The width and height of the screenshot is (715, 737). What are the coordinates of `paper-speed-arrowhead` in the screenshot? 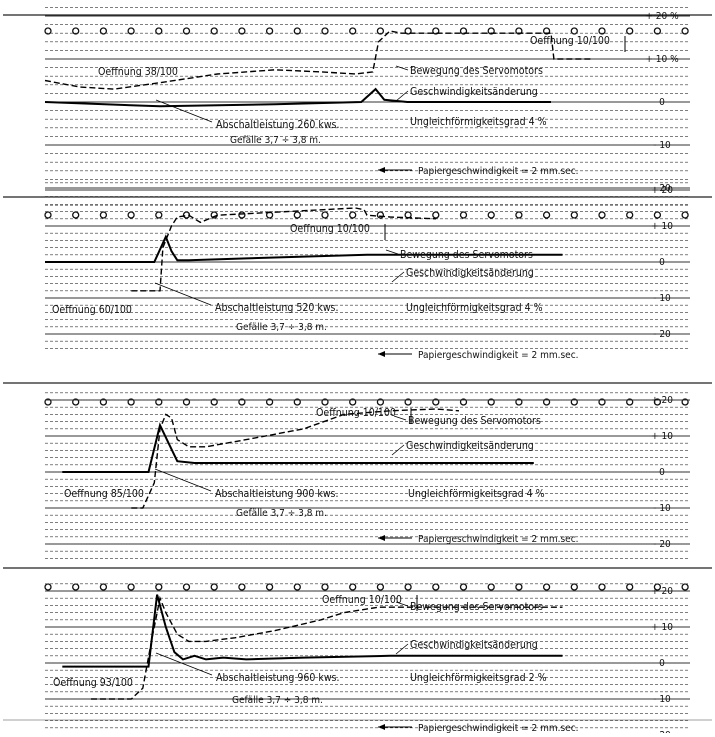 It's located at (381, 170).